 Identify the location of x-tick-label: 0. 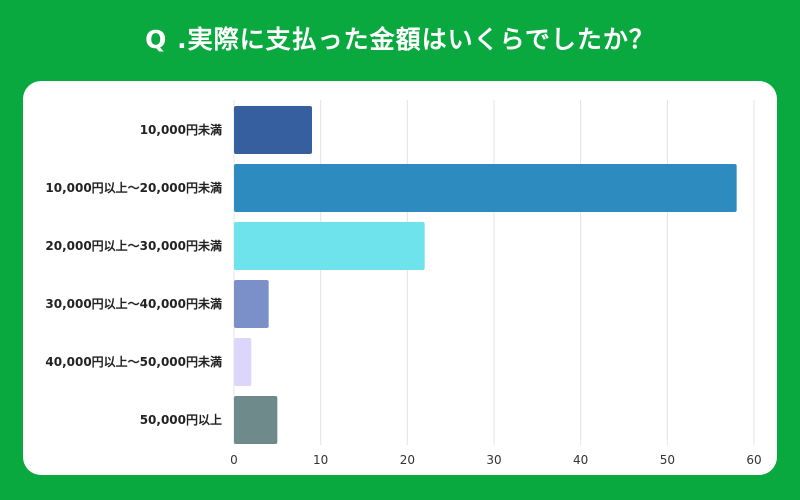
(234, 460).